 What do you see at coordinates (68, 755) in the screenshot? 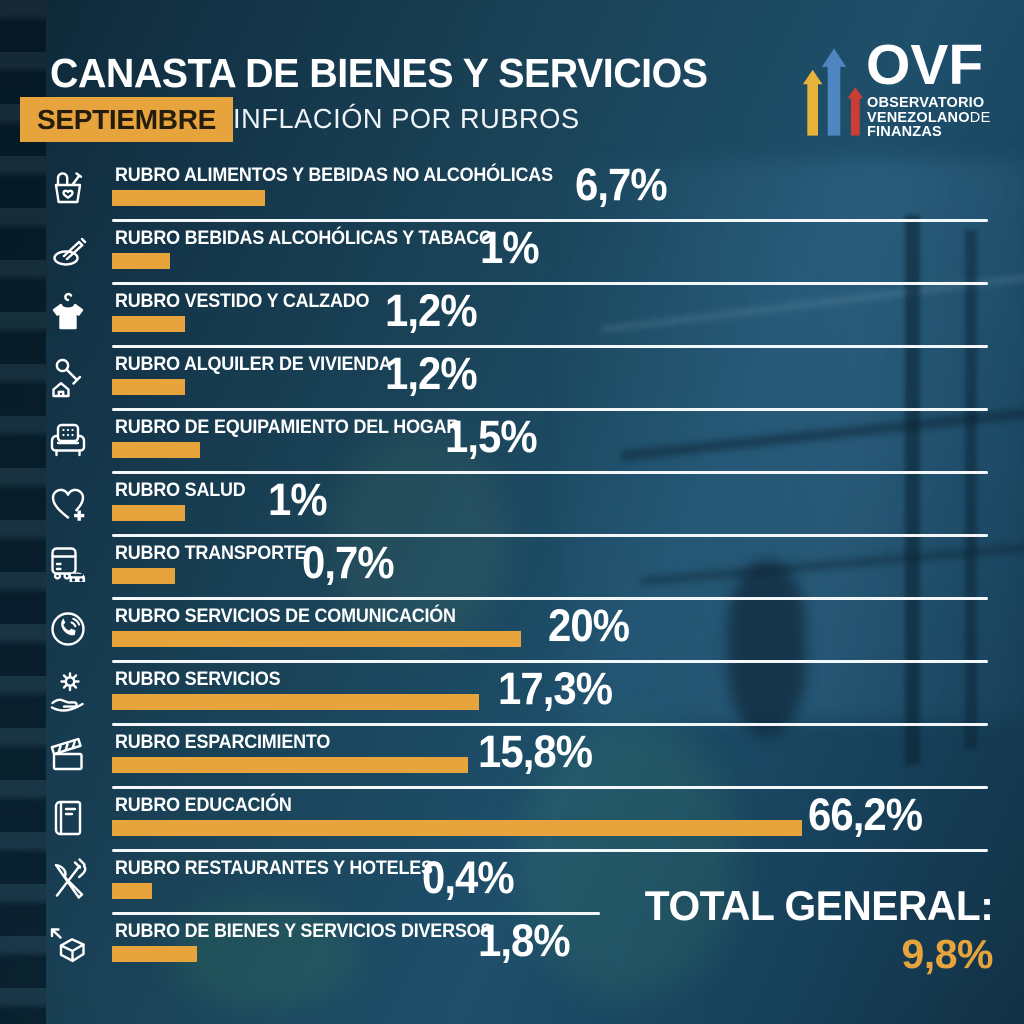
I see `clapperboard-icon` at bounding box center [68, 755].